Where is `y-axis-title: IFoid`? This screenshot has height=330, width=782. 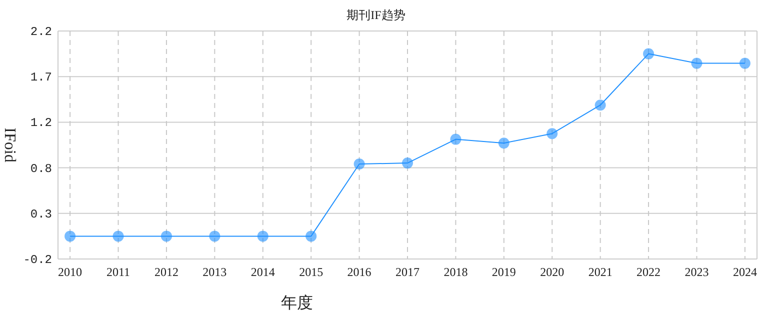
y-axis-title: IFoid is located at coordinates (9, 145).